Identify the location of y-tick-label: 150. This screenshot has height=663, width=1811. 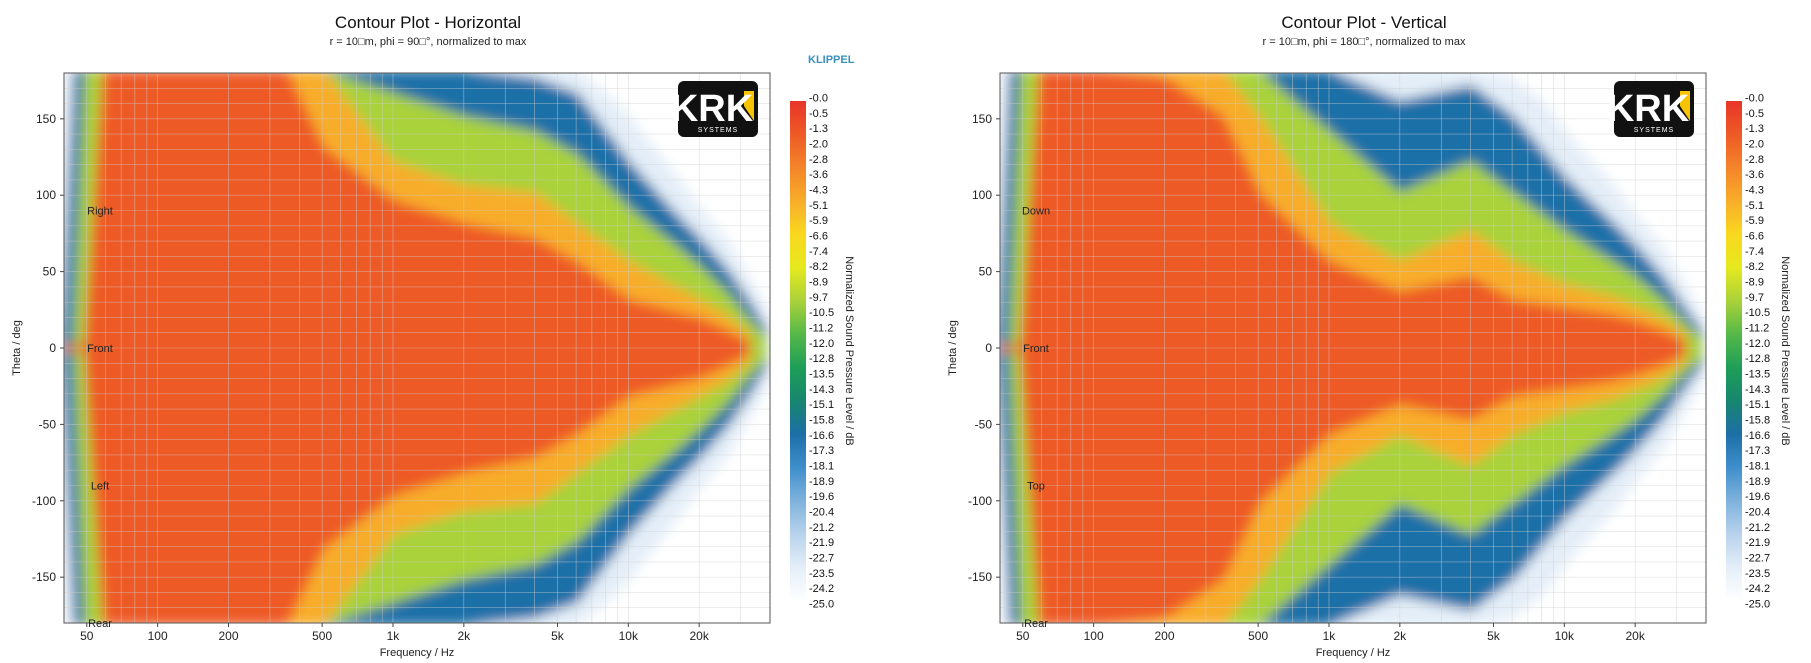
(982, 119).